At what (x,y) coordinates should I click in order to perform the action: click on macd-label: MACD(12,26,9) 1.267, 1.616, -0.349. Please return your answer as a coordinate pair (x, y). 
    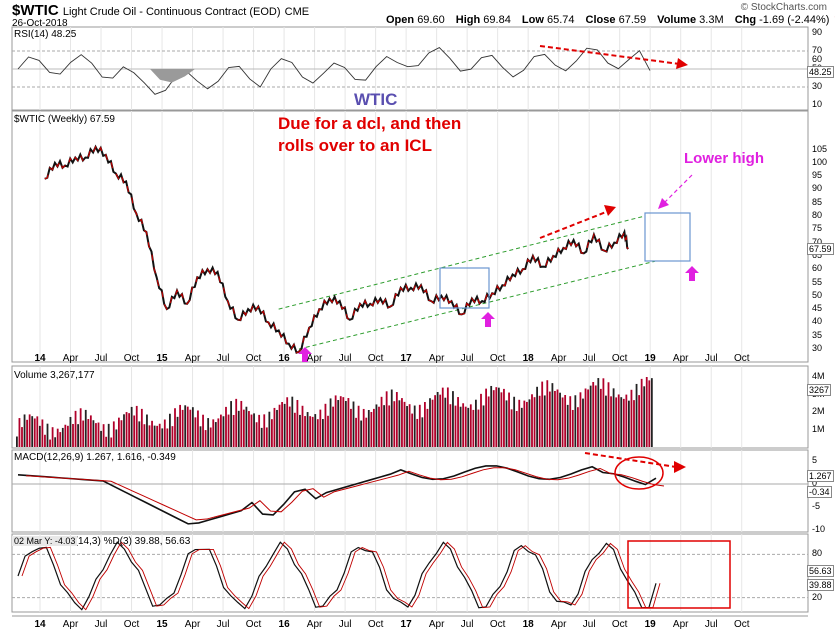
    Looking at the image, I should click on (95, 457).